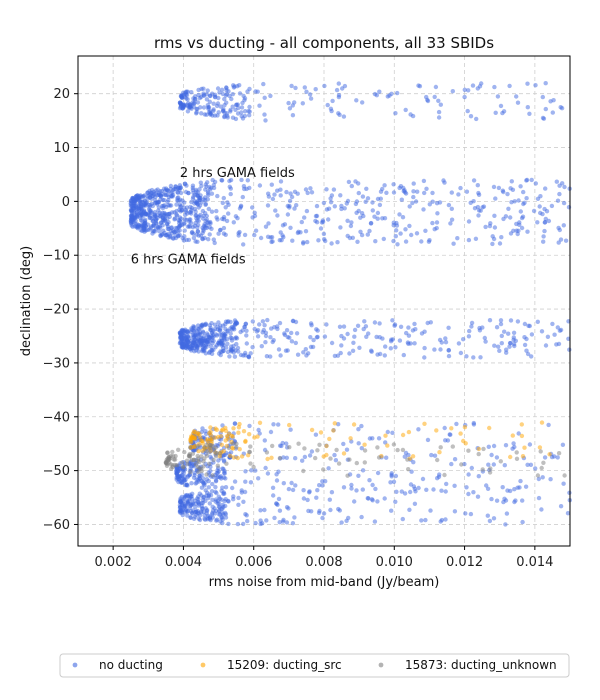 This screenshot has width=600, height=700. What do you see at coordinates (56, 256) in the screenshot?
I see `y-tick-label: −10` at bounding box center [56, 256].